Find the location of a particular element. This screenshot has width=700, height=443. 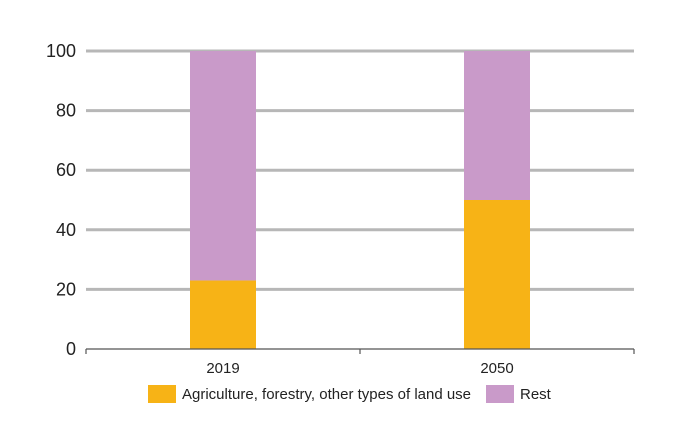

y-tick-label-60: 60 is located at coordinates (66, 170).